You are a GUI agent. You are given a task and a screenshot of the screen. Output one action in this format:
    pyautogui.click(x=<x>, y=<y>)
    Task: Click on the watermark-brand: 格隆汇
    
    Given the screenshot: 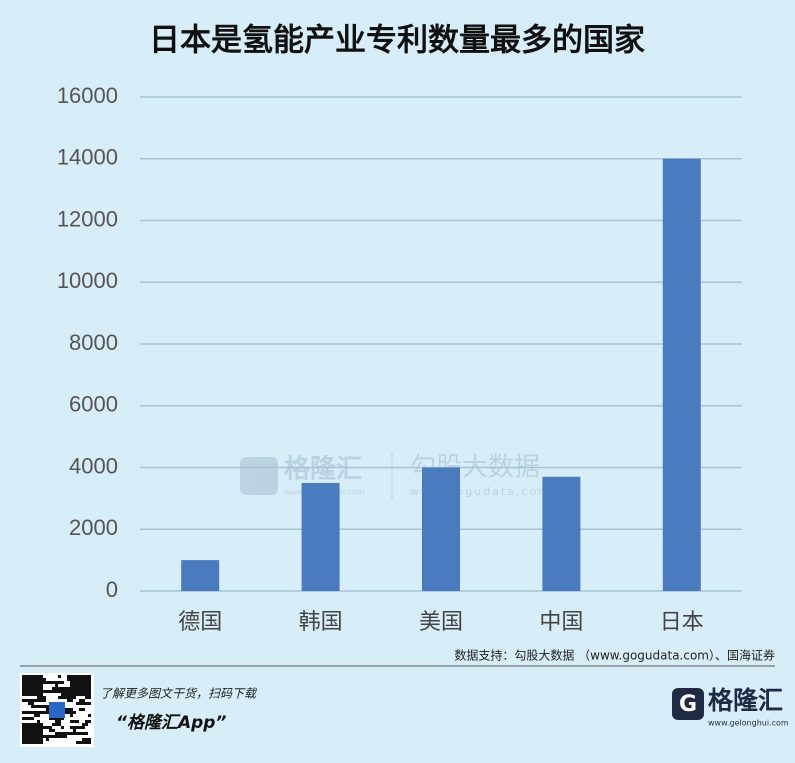 What is the action you would take?
    pyautogui.click(x=323, y=469)
    